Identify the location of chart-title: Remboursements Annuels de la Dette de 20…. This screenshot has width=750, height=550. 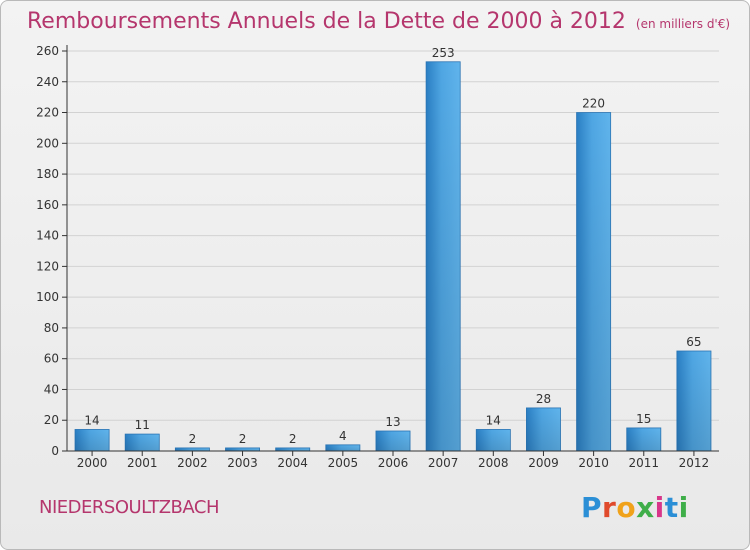
(378, 21).